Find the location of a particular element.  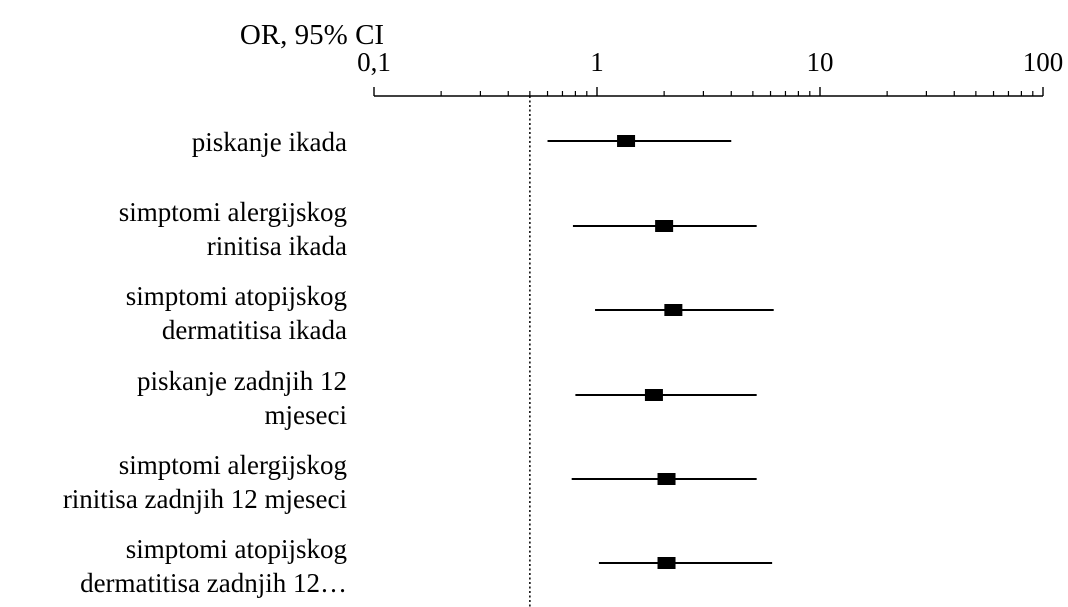

forest-row: simptomi atopijskog dermatitisa ikada is located at coordinates (450, 313).